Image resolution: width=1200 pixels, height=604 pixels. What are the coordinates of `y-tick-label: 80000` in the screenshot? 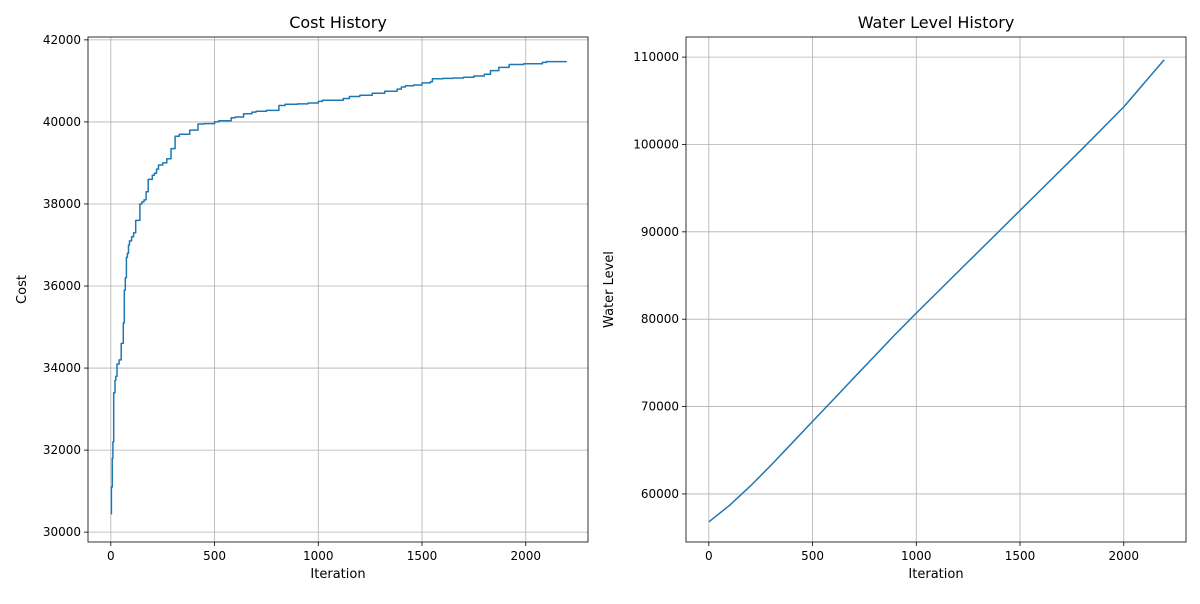 It's located at (660, 319).